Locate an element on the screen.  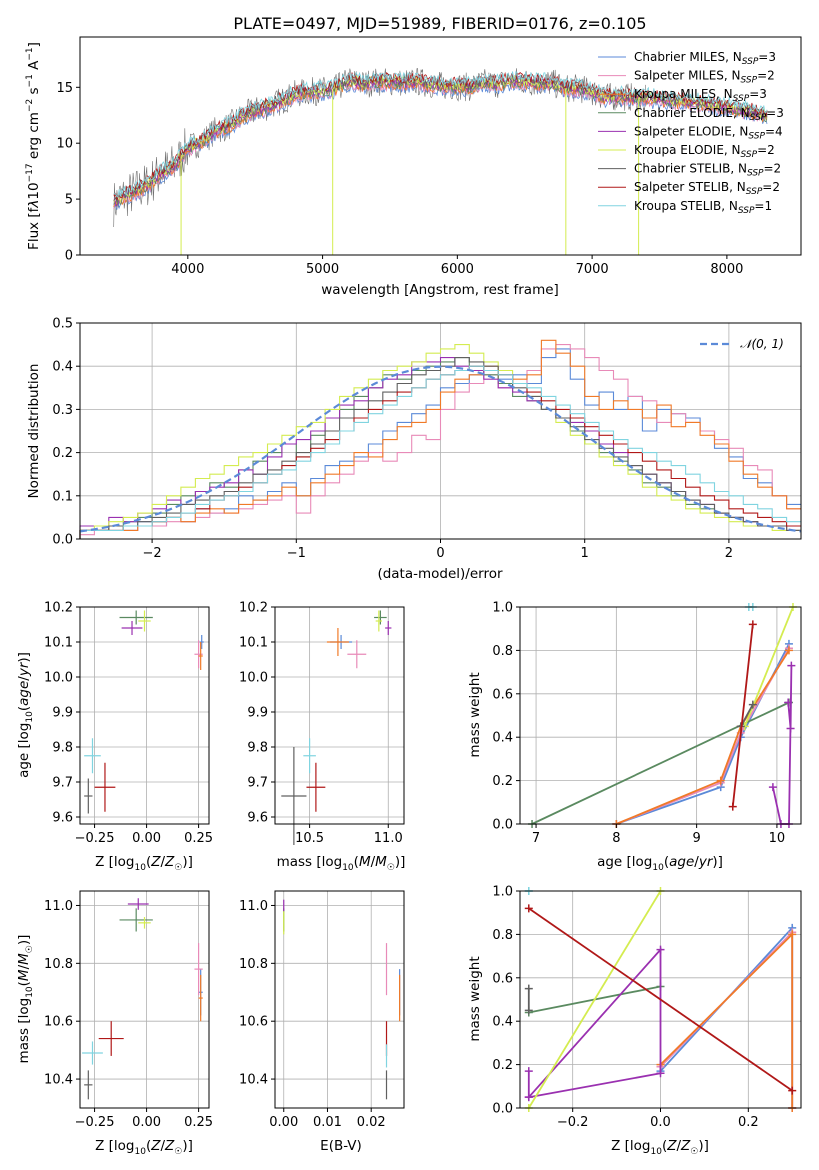
mass-vs-metallicity-points is located at coordinates (142, 999).